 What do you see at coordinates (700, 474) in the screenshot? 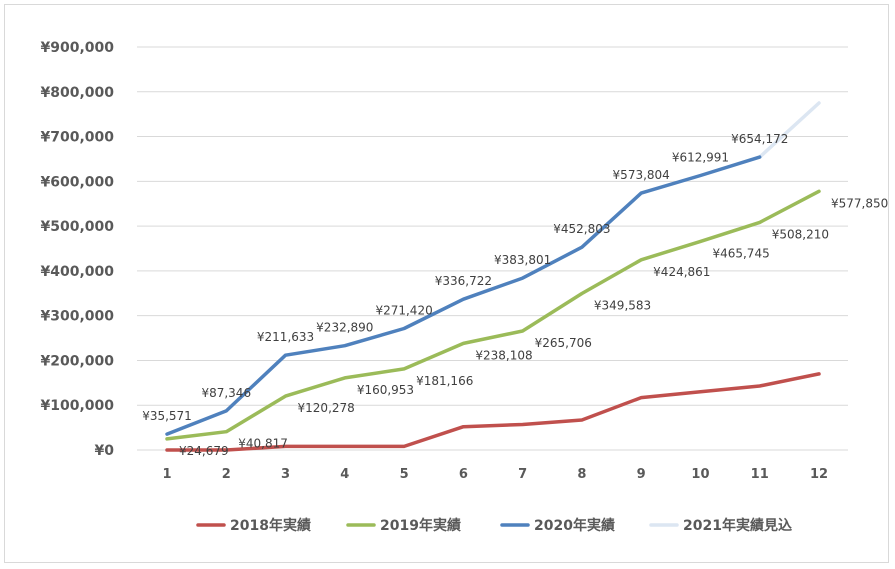
I see `x-tick-label: 10` at bounding box center [700, 474].